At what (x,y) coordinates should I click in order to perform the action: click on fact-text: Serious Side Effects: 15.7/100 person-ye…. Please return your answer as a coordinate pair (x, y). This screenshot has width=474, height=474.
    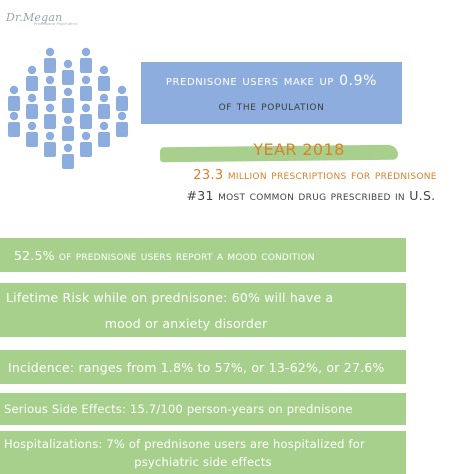
    Looking at the image, I should click on (178, 409).